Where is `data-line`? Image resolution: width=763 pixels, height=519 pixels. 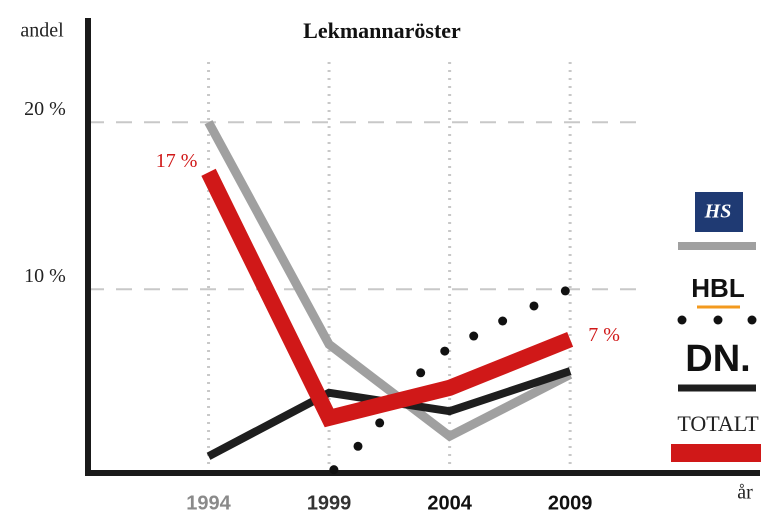 data-line is located at coordinates (389, 413).